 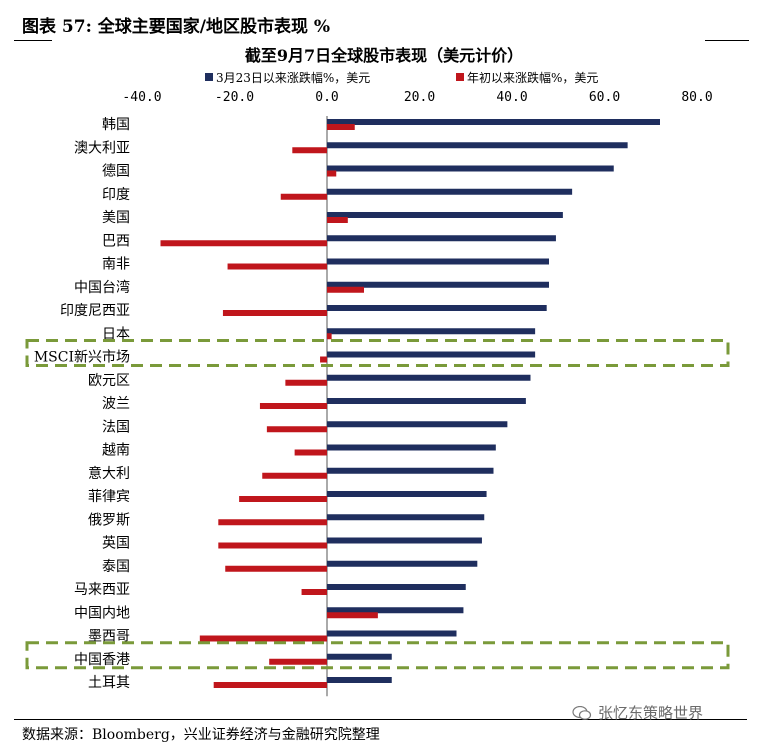 I want to click on x-axis-ticks: -40.0 -20.0 0.0 20.0 40.0 60.0 80.0, so click(x=417, y=97).